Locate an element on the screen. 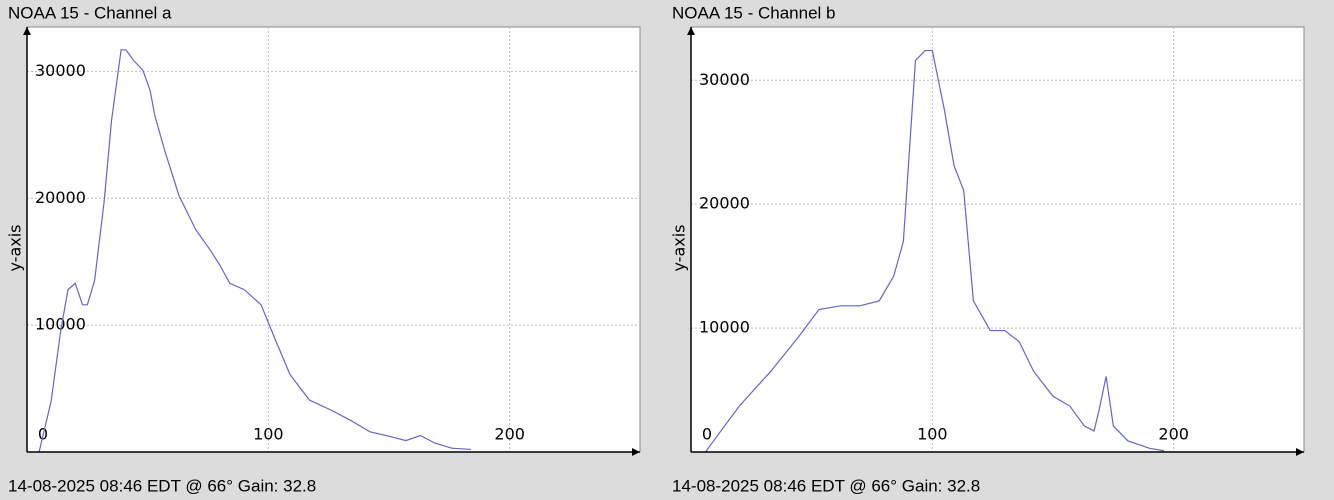 This screenshot has width=1334, height=500. x-tick-label: 0 is located at coordinates (707, 434).